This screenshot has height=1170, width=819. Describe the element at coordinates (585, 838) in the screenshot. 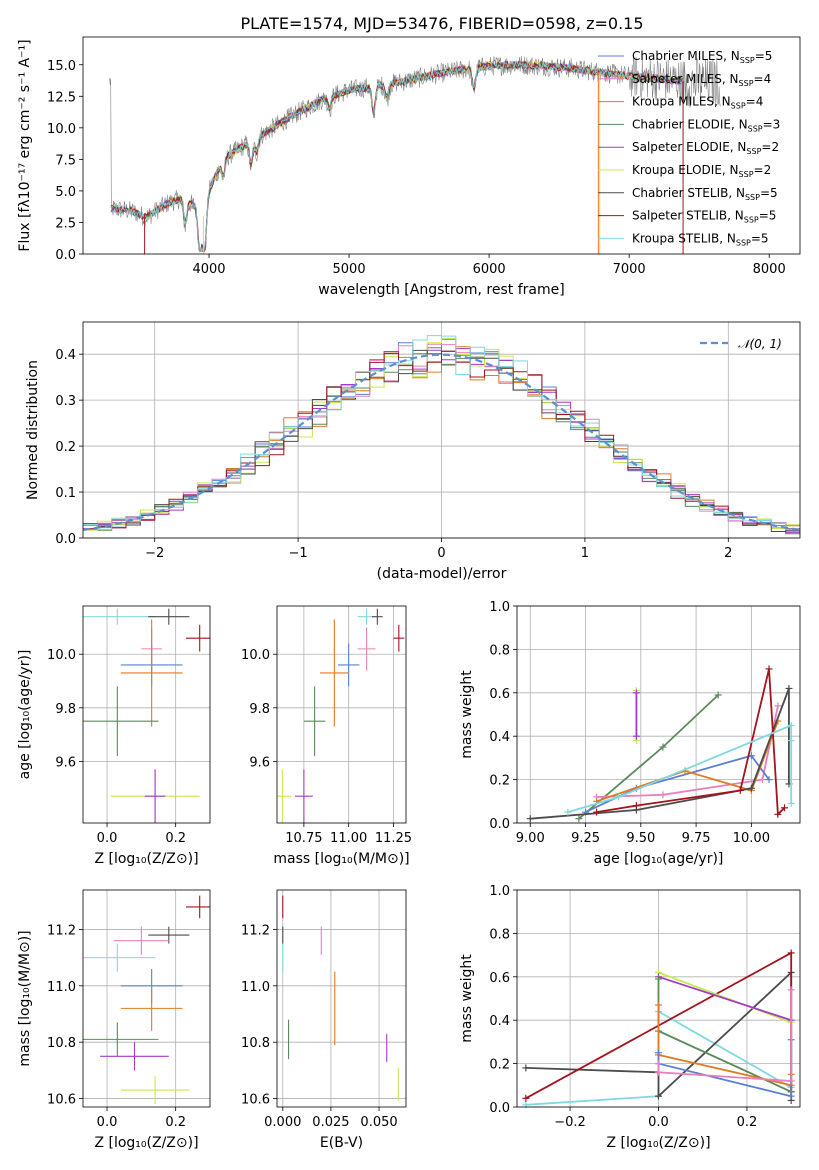

I see `x-tick-label: 9.25` at that location.